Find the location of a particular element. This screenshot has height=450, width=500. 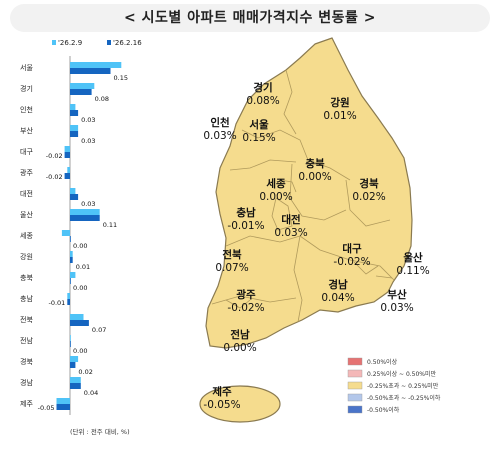

value-label: -0.05 is located at coordinates (46, 408).